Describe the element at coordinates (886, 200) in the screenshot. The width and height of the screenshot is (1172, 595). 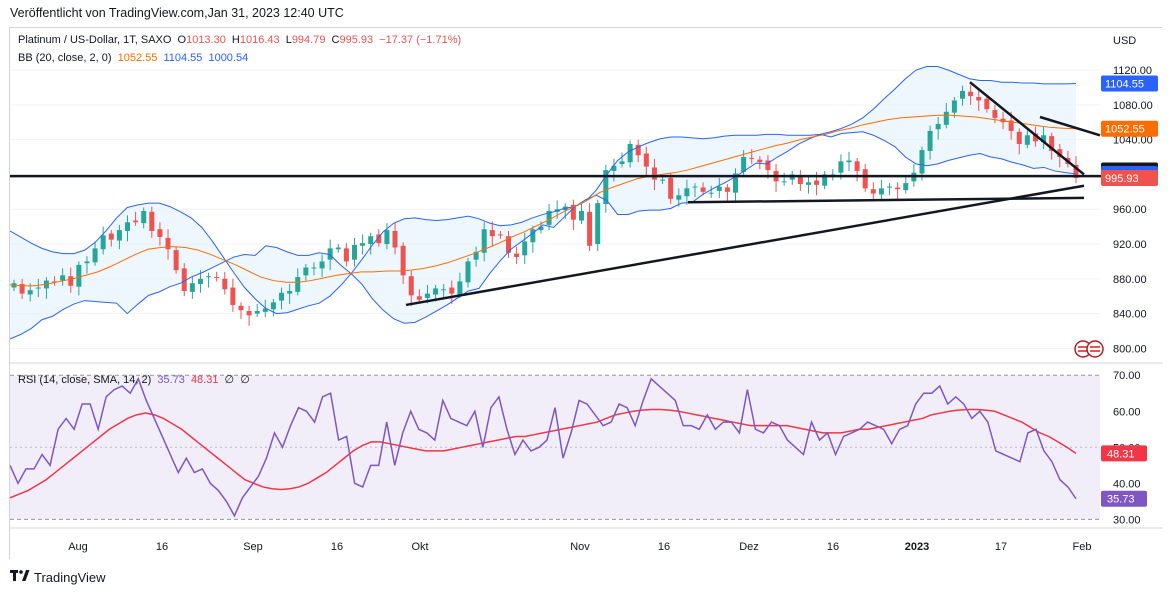
I see `flat-trendline` at that location.